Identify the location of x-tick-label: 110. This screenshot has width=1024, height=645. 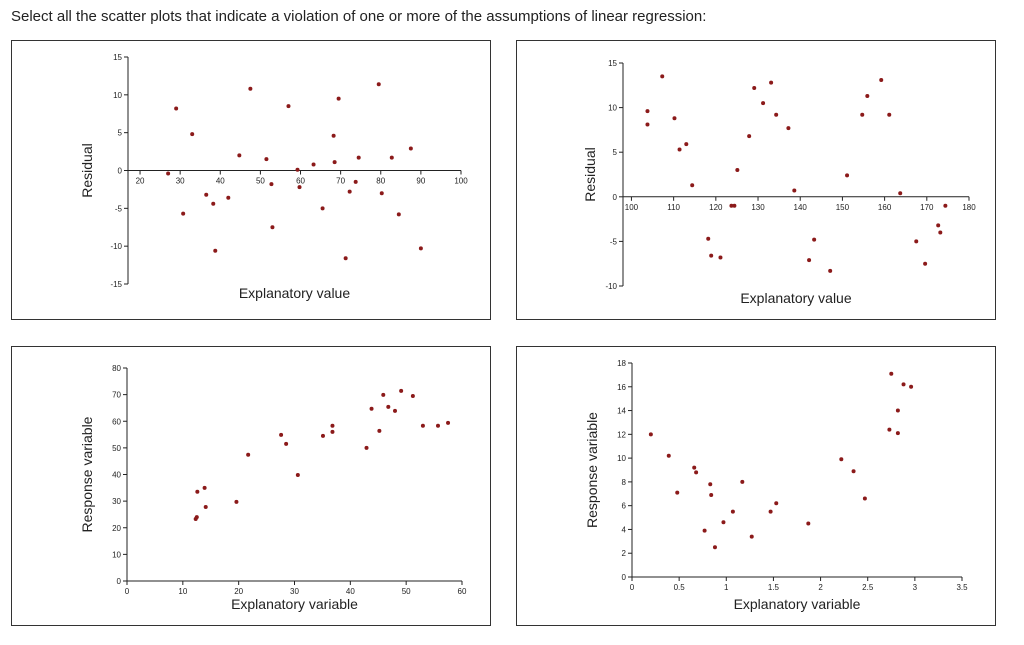
(673, 207).